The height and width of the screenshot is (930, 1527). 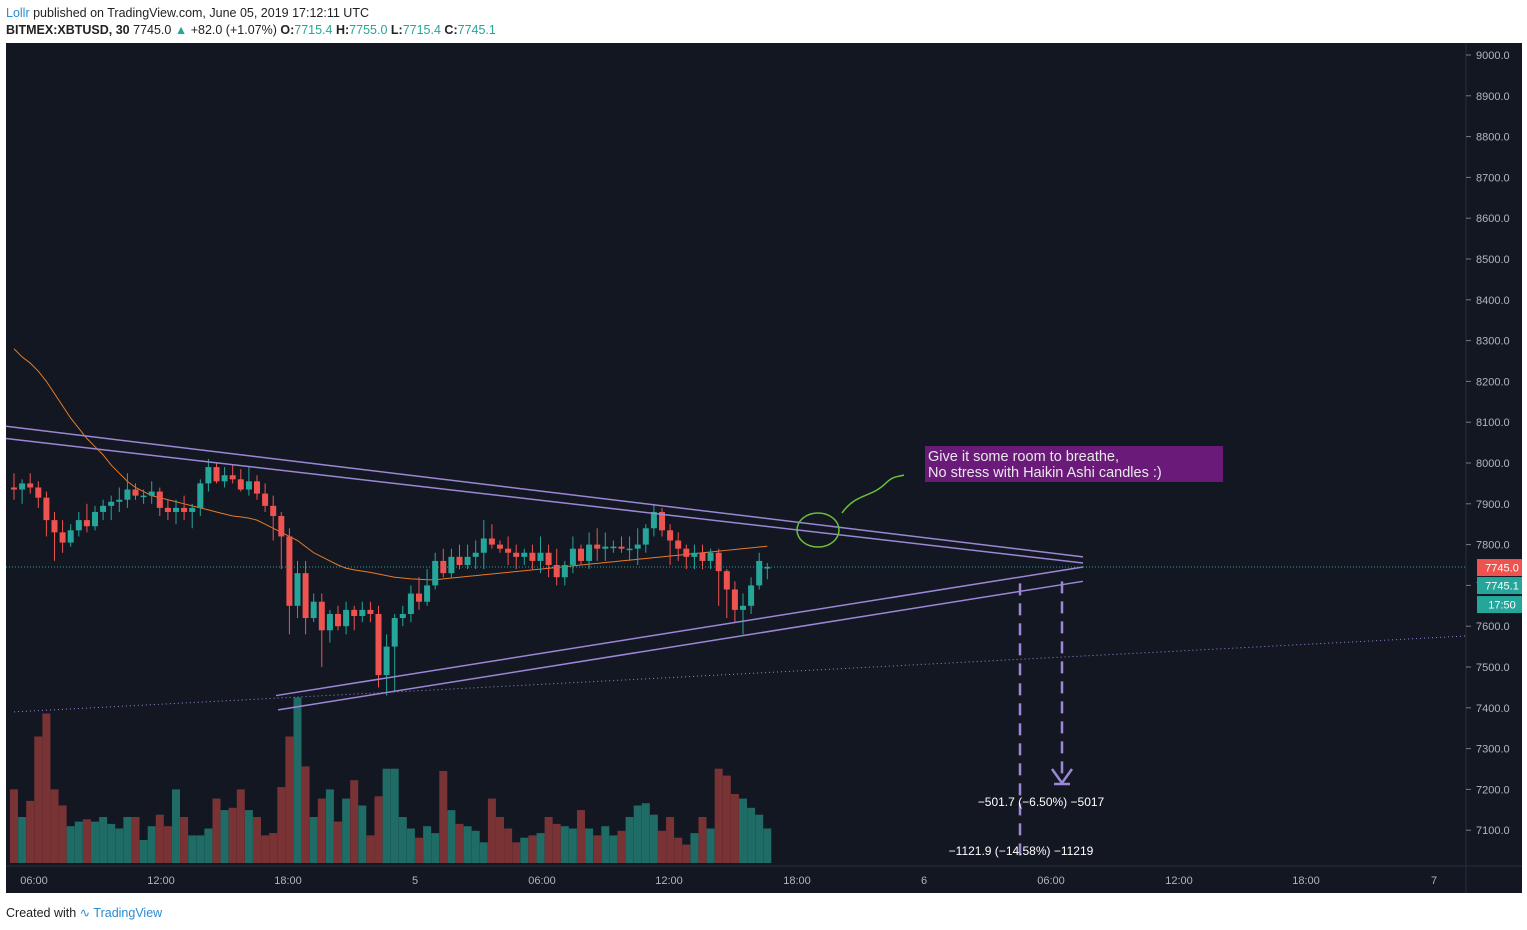 I want to click on tradingview-brand: TradingView, so click(x=128, y=913).